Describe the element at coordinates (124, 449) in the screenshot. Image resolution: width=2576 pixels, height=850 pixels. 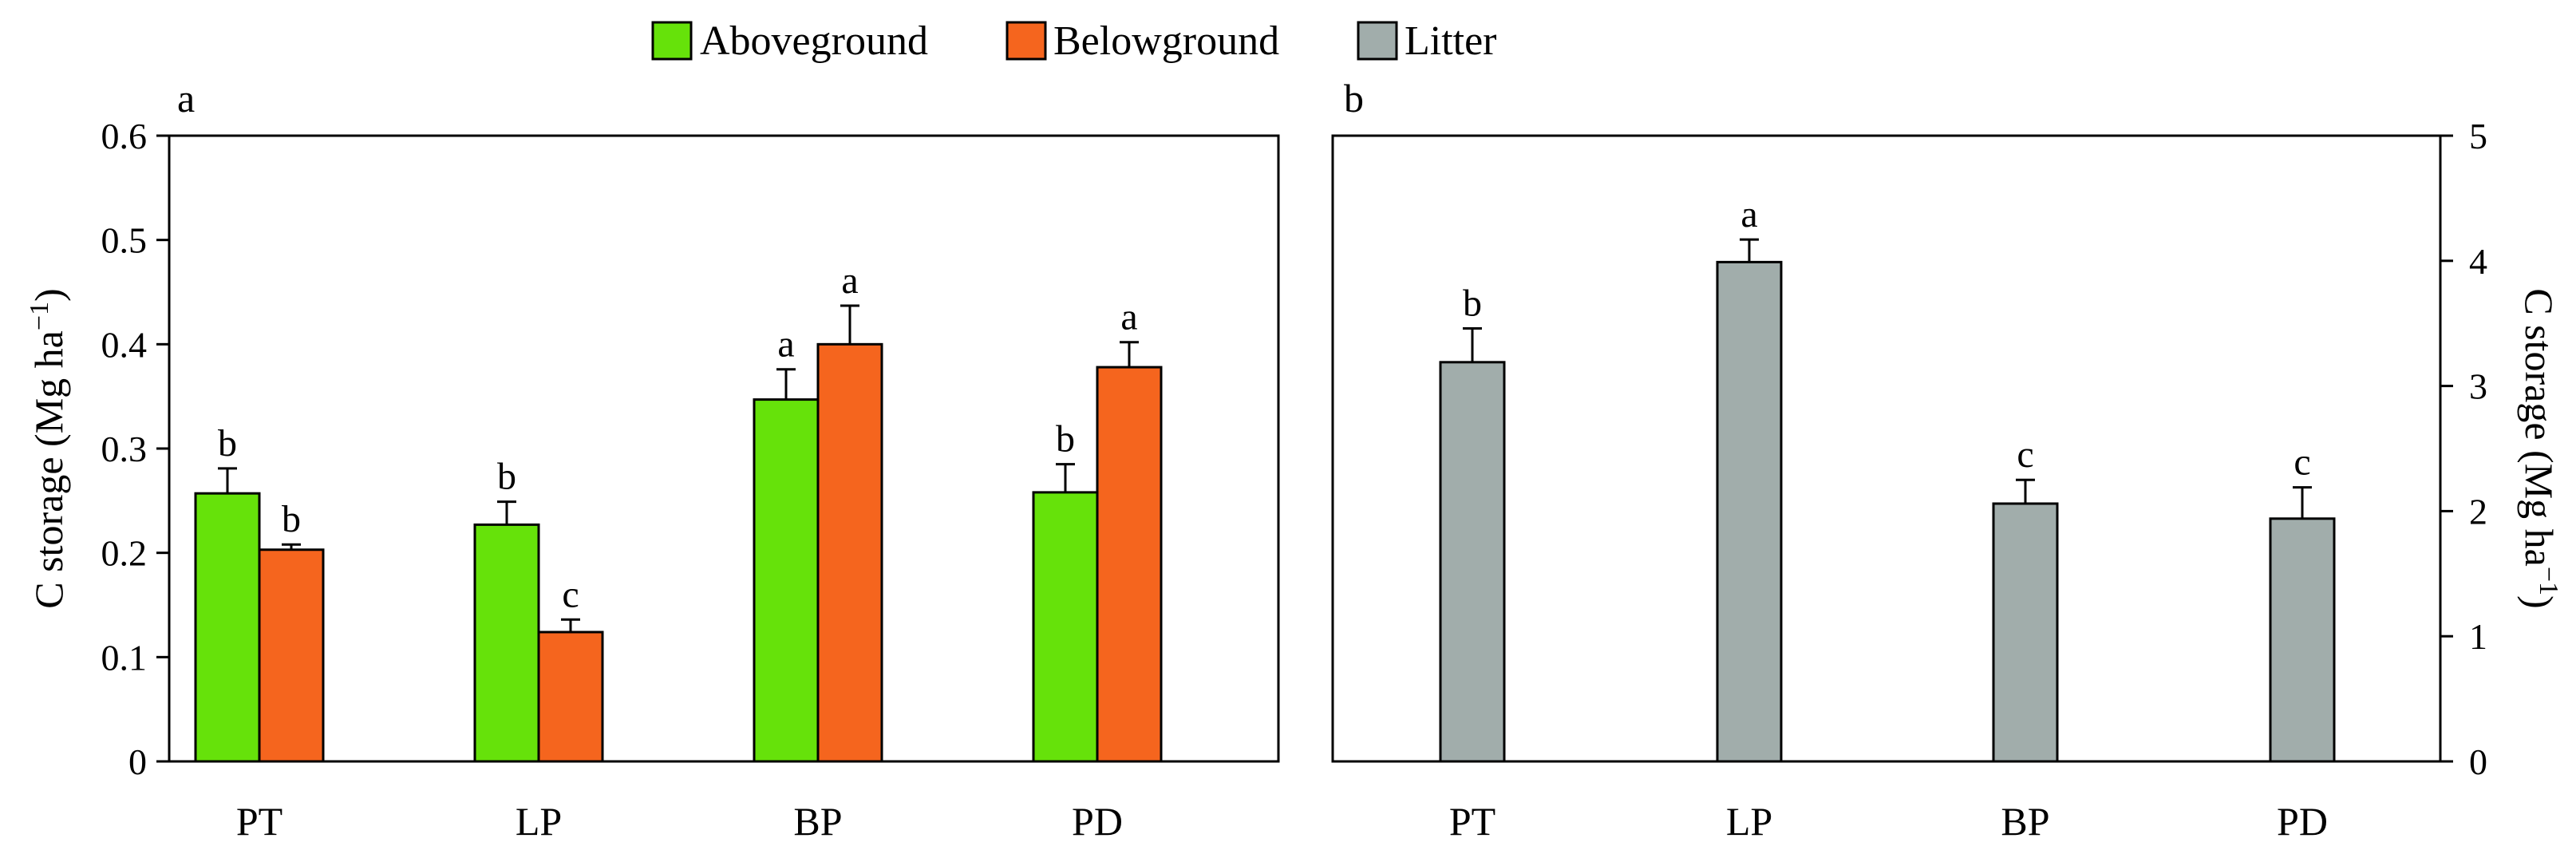
I see `panel-a-y-tick-label: 0.3` at that location.